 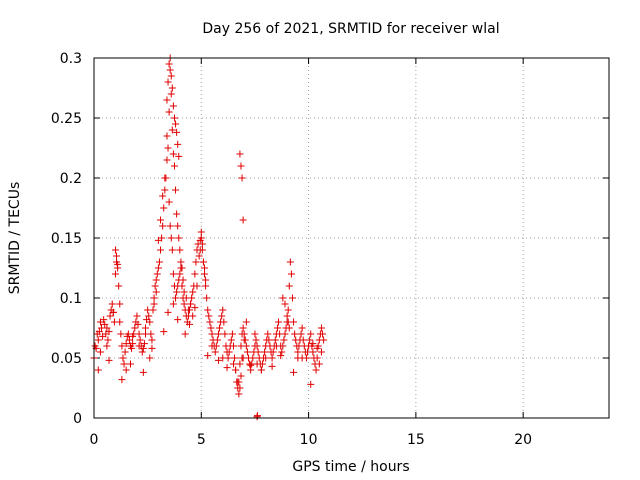 What do you see at coordinates (66, 239) in the screenshot?
I see `y-tick-label: 0.15` at bounding box center [66, 239].